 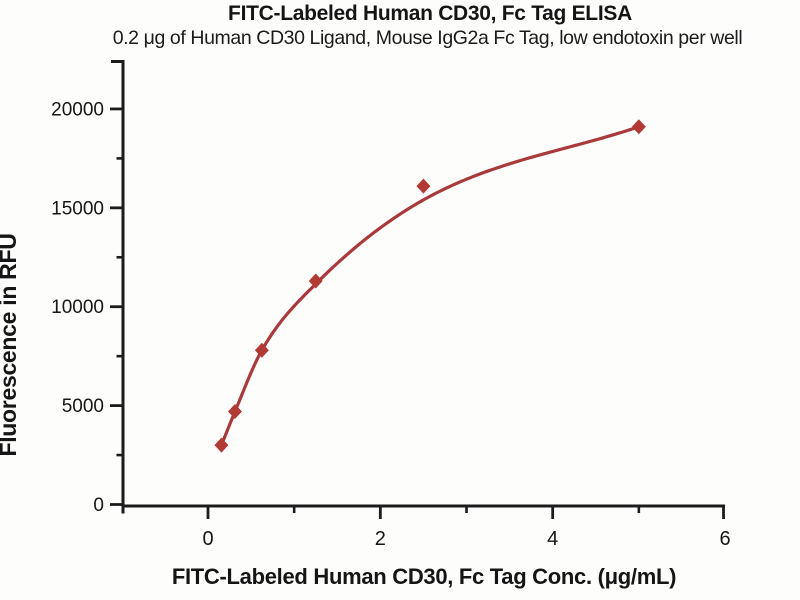 I want to click on y-tick-label: 15000, so click(x=77, y=208).